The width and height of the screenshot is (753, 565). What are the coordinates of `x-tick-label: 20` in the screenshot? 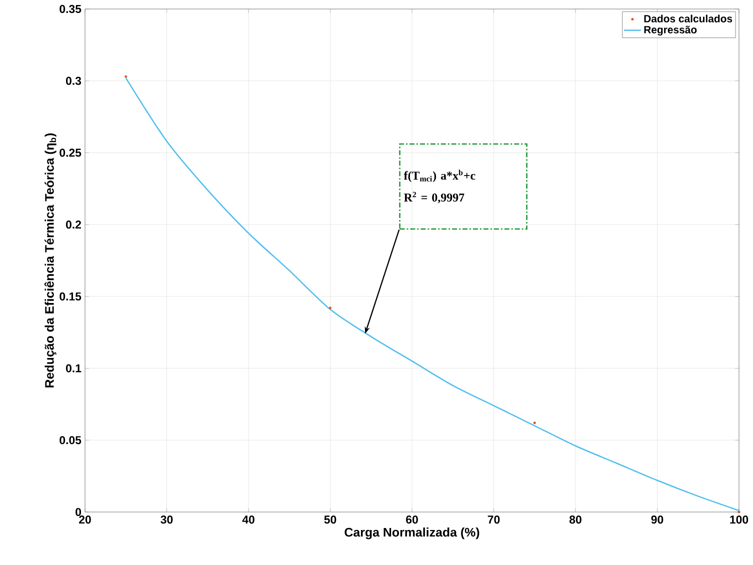 It's located at (85, 520).